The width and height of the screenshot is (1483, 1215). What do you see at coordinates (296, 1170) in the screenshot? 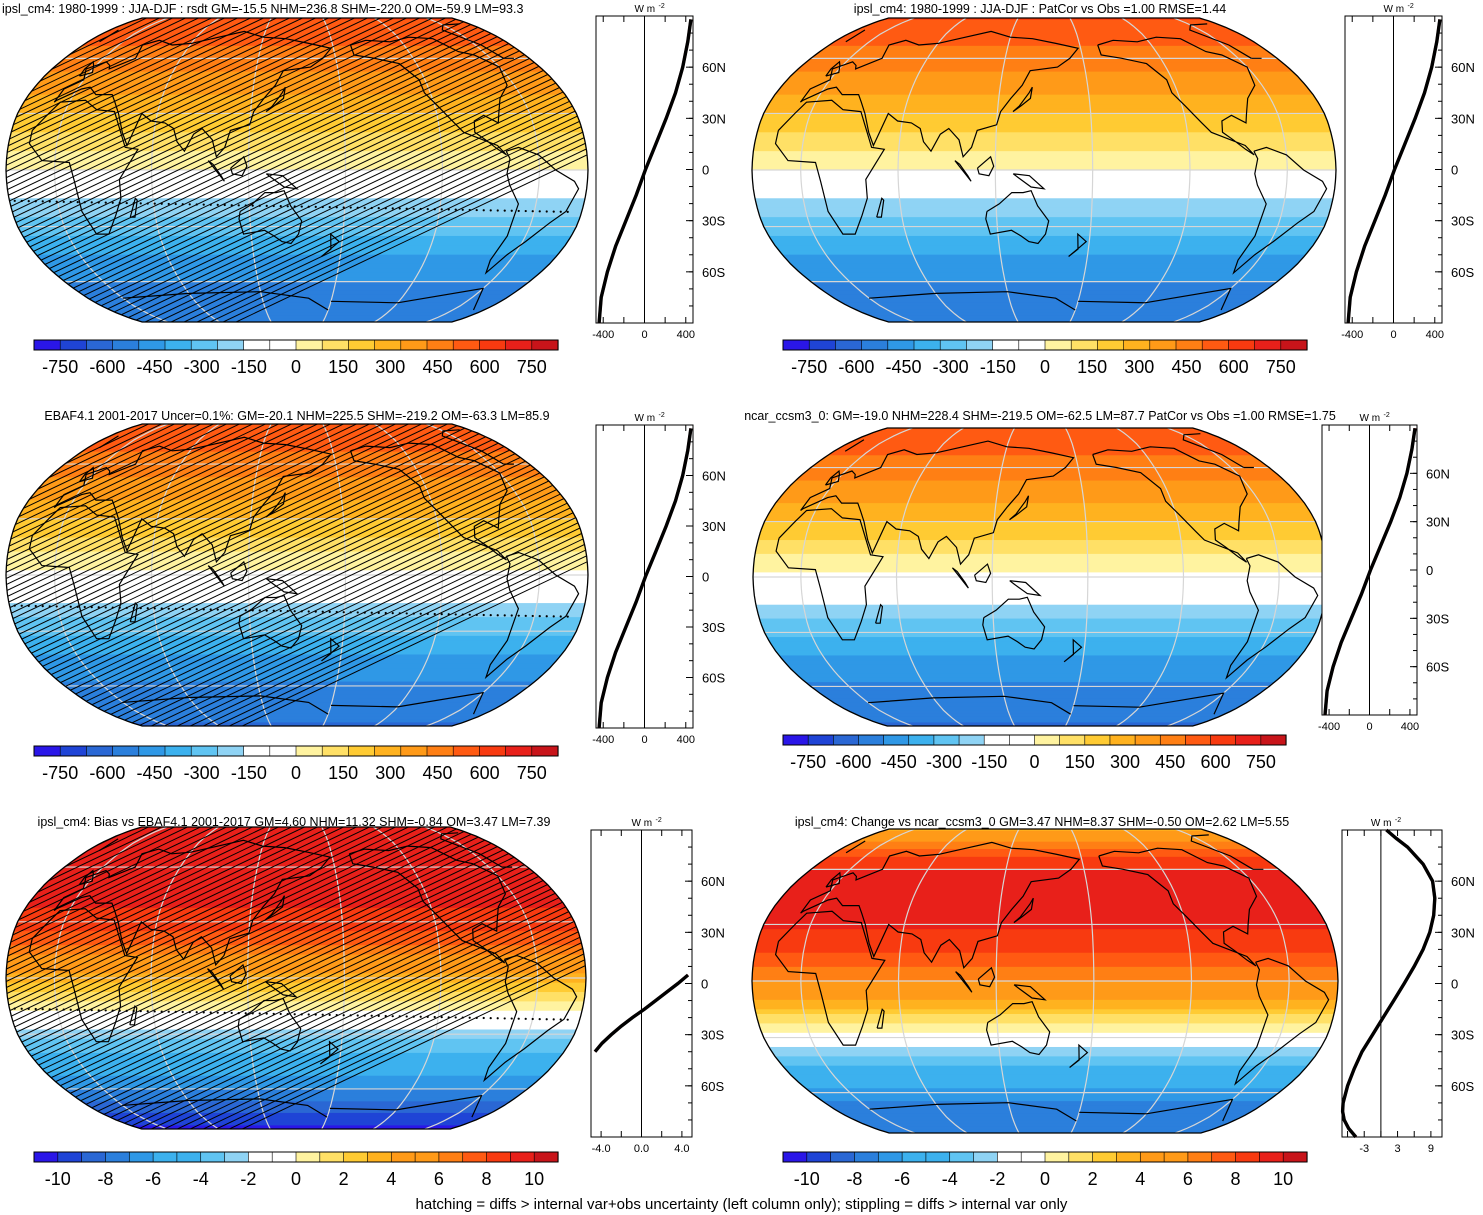
I see `colorbar: -10 -8 -6 -4 -2 0 2 4 6 8 10` at bounding box center [296, 1170].